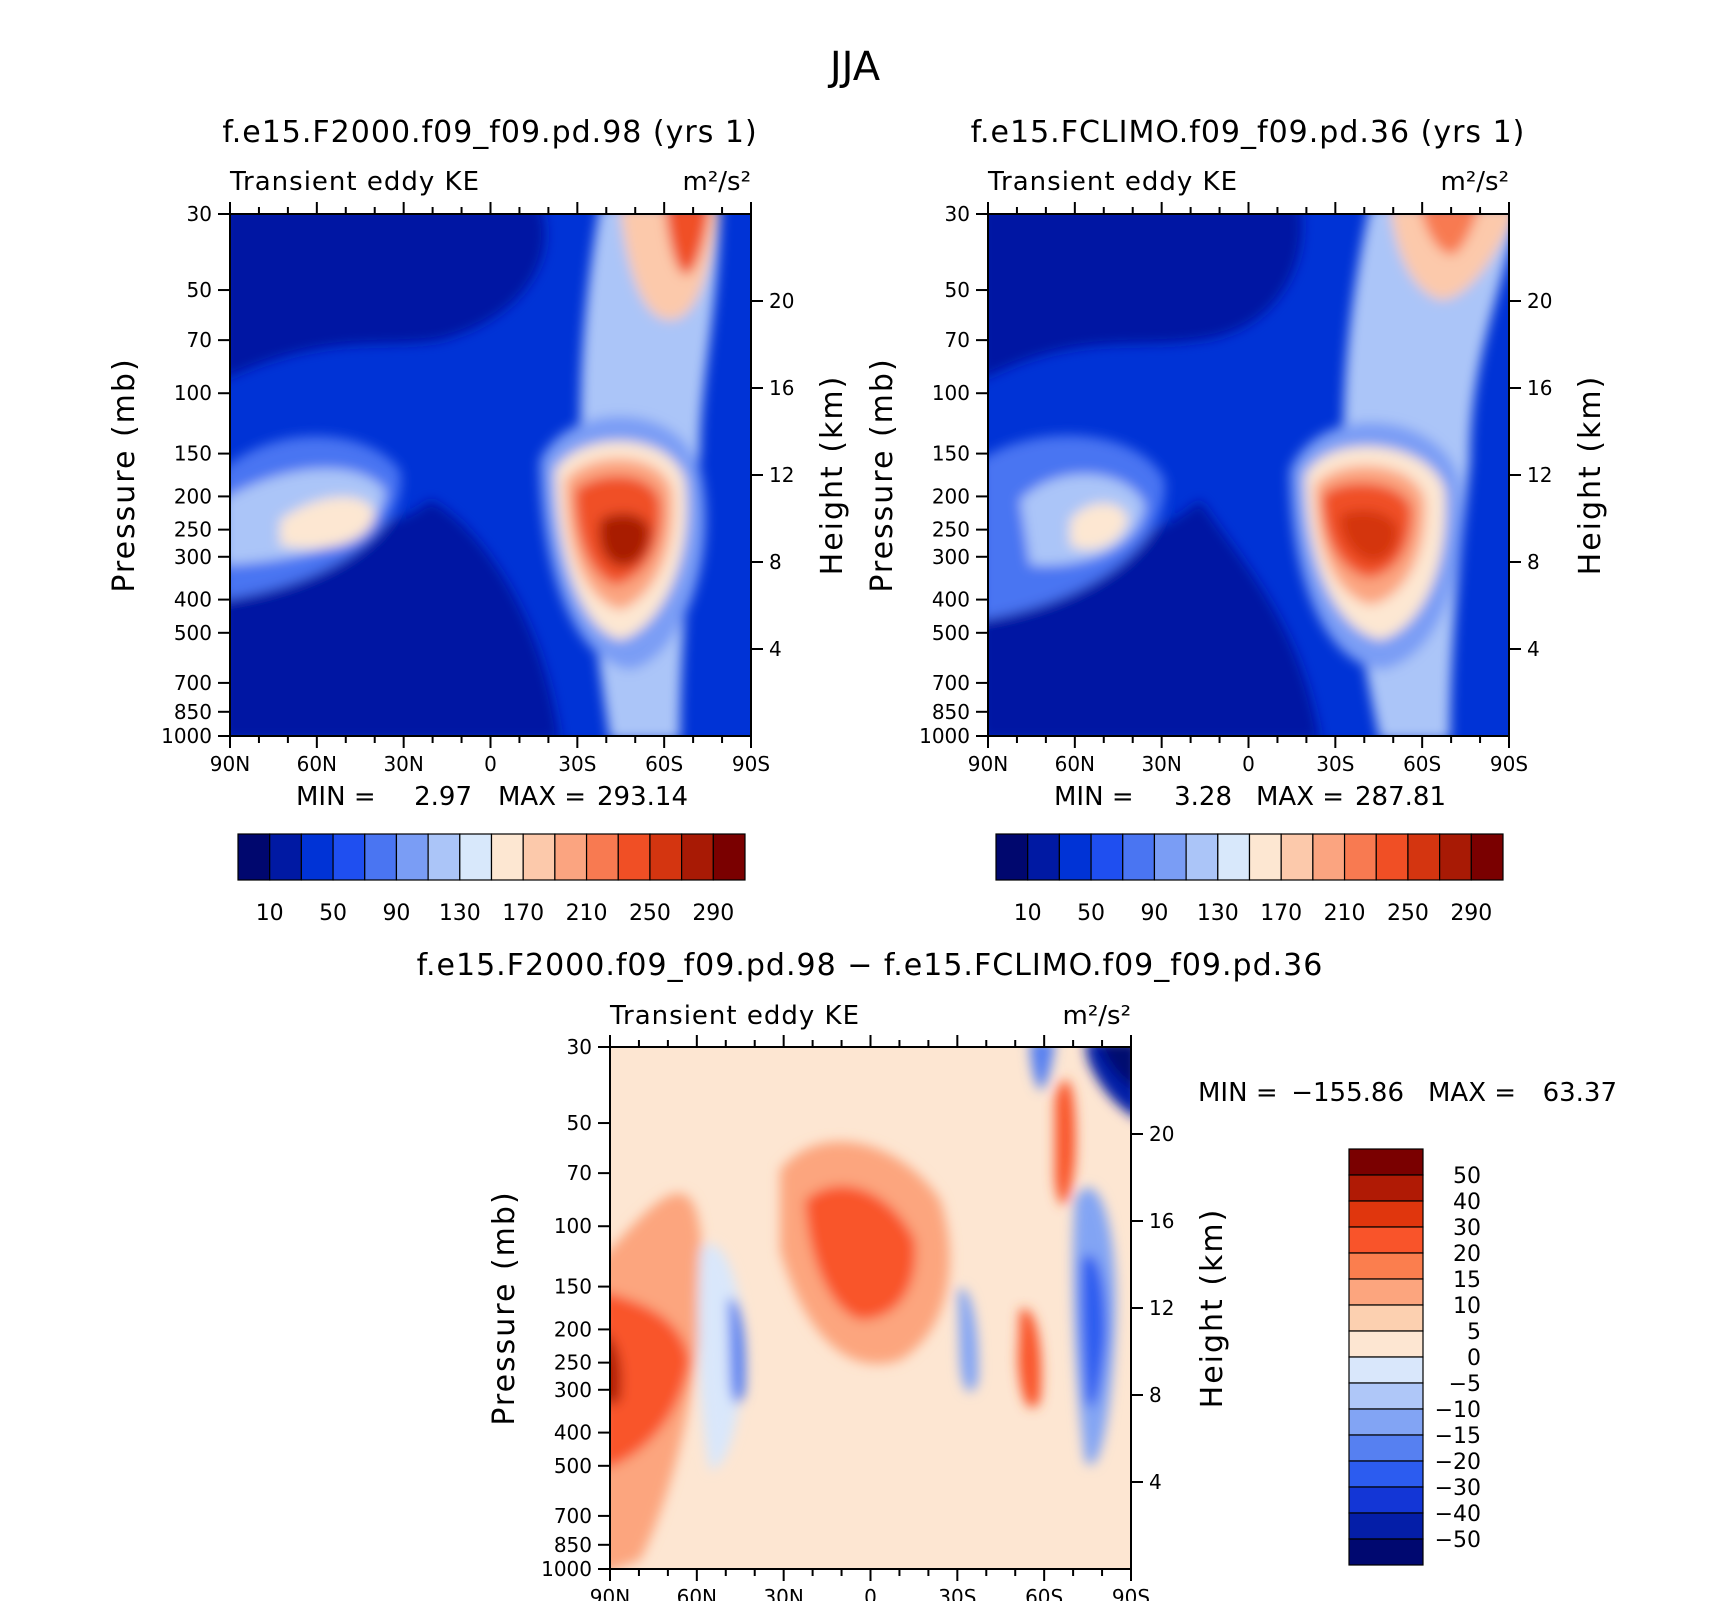 The width and height of the screenshot is (1710, 1601). What do you see at coordinates (317, 764) in the screenshot?
I see `x-tick-label: 60N` at bounding box center [317, 764].